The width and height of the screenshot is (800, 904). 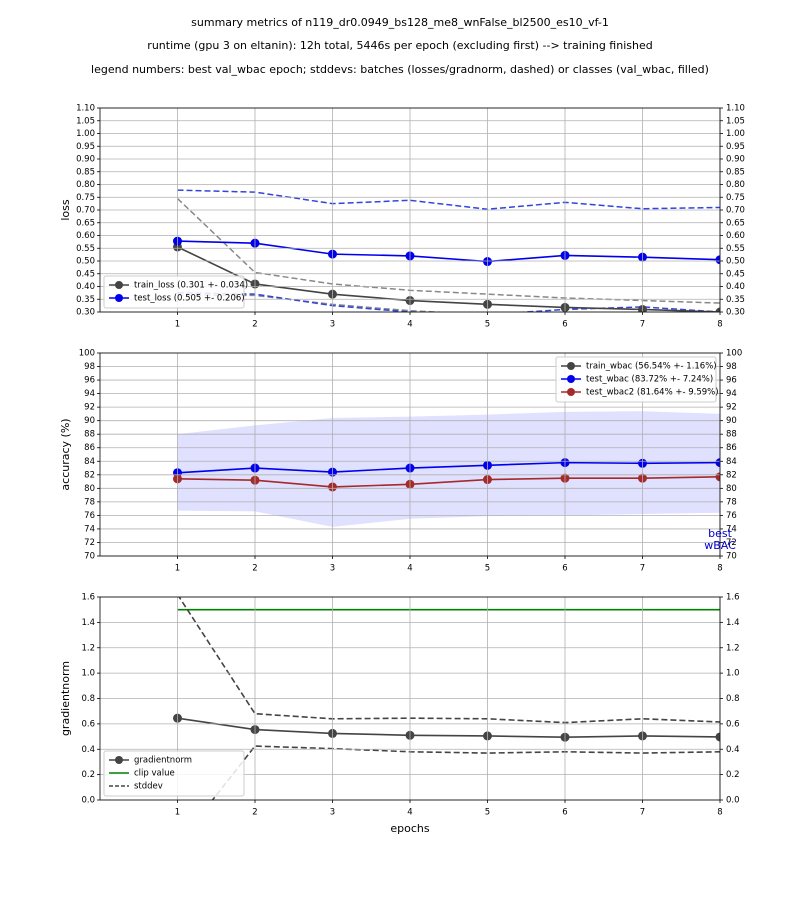 What do you see at coordinates (733, 775) in the screenshot?
I see `y-tick-label-right: 0.2` at bounding box center [733, 775].